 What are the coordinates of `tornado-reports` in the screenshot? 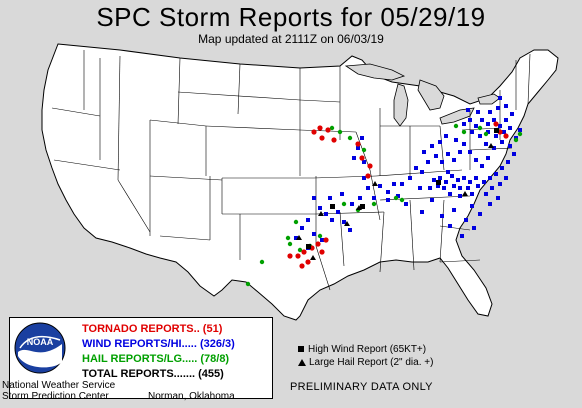 It's located at (398, 195).